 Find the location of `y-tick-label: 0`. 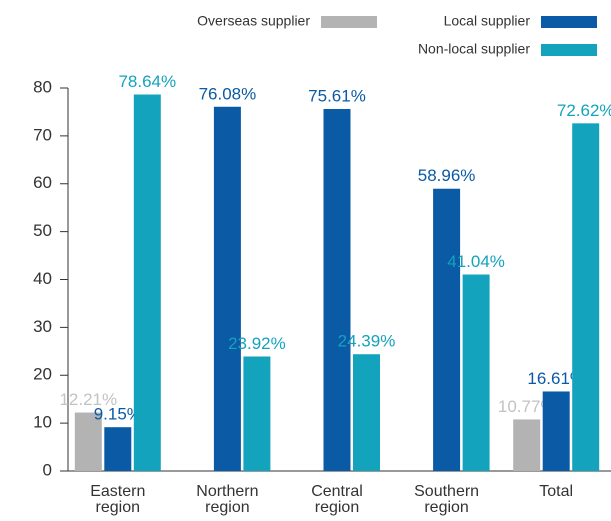

y-tick-label: 0 is located at coordinates (47, 469).